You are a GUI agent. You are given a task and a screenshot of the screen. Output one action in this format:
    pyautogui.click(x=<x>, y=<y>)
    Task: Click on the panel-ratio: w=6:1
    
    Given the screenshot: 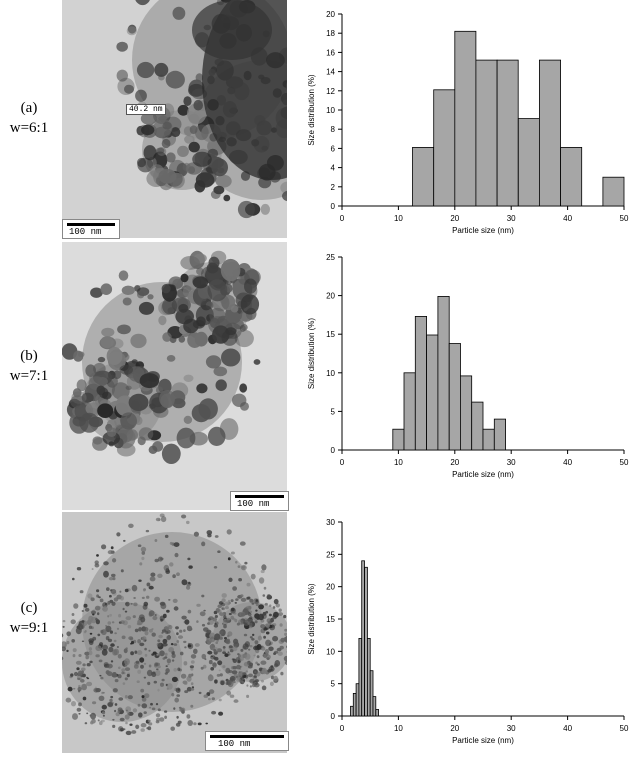 What is the action you would take?
    pyautogui.click(x=29, y=128)
    